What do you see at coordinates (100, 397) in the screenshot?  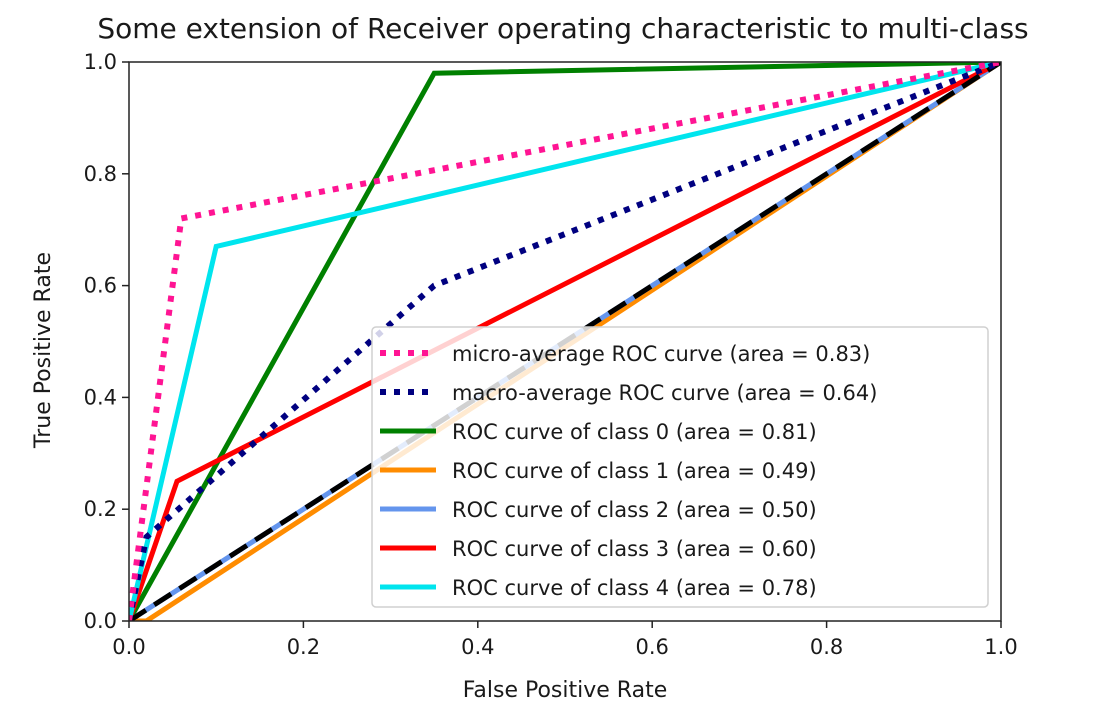 I see `y-tick-label: 0.4` at bounding box center [100, 397].